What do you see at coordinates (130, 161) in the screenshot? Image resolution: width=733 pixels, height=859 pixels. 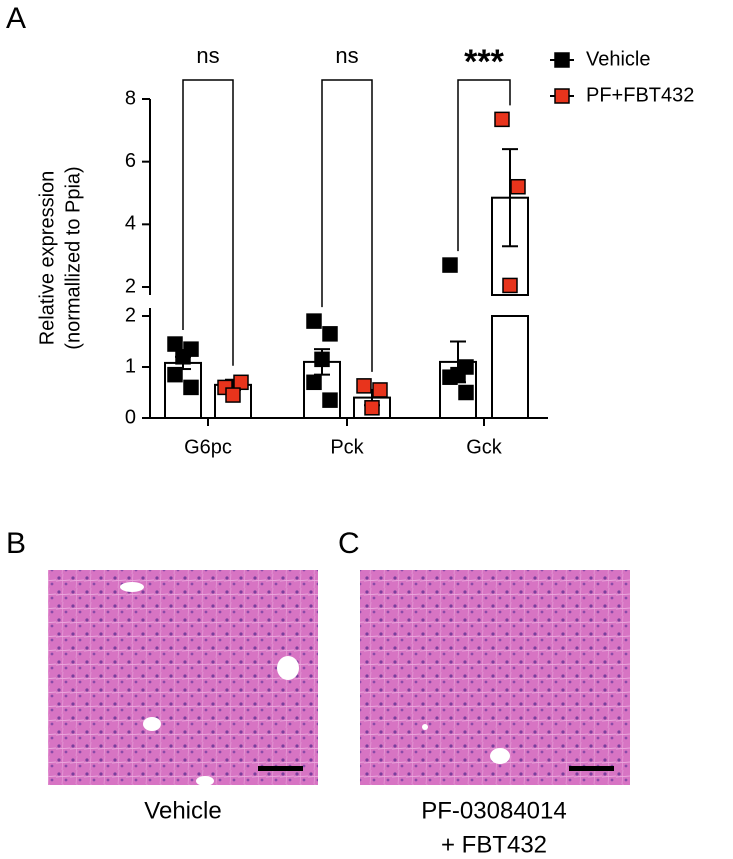 I see `y-tick-label: 6` at bounding box center [130, 161].